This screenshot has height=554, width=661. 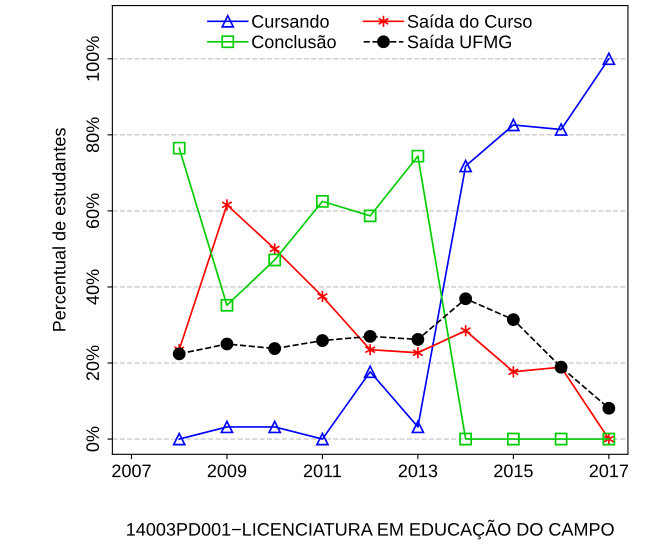 What do you see at coordinates (227, 471) in the screenshot?
I see `x-tick-label: 2009` at bounding box center [227, 471].